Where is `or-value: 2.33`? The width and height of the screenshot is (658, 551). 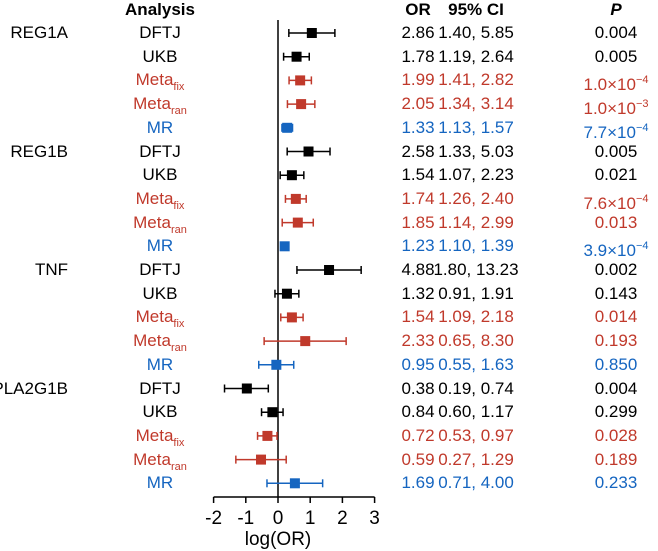 or-value: 2.33 is located at coordinates (418, 341).